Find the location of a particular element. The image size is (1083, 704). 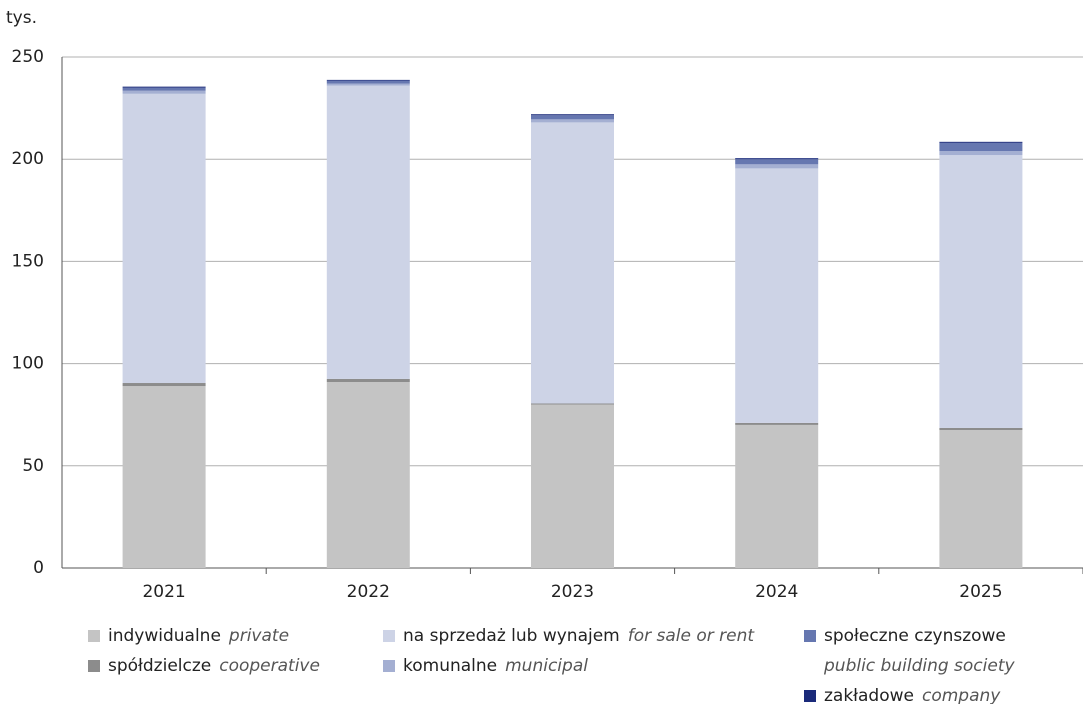

legend-label: na sprzedaż lub wynajem is located at coordinates (511, 636).